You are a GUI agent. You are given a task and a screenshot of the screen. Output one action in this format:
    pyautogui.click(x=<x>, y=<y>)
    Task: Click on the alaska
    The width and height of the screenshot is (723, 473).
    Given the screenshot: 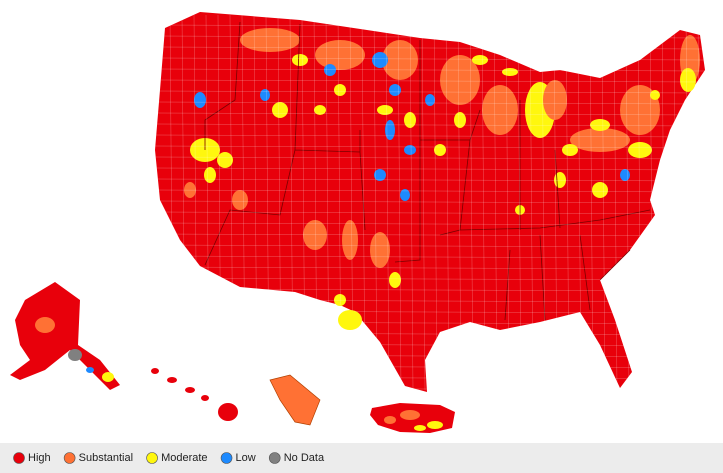 What is the action you would take?
    pyautogui.click(x=65, y=336)
    